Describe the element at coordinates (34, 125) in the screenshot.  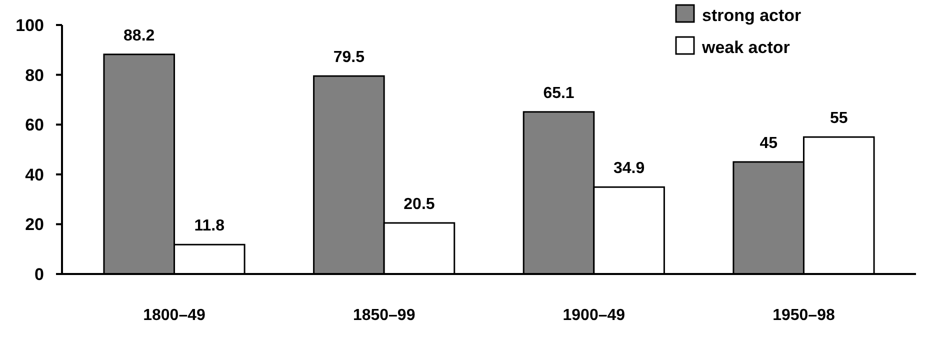
I see `y-tick-label: 60` at that location.